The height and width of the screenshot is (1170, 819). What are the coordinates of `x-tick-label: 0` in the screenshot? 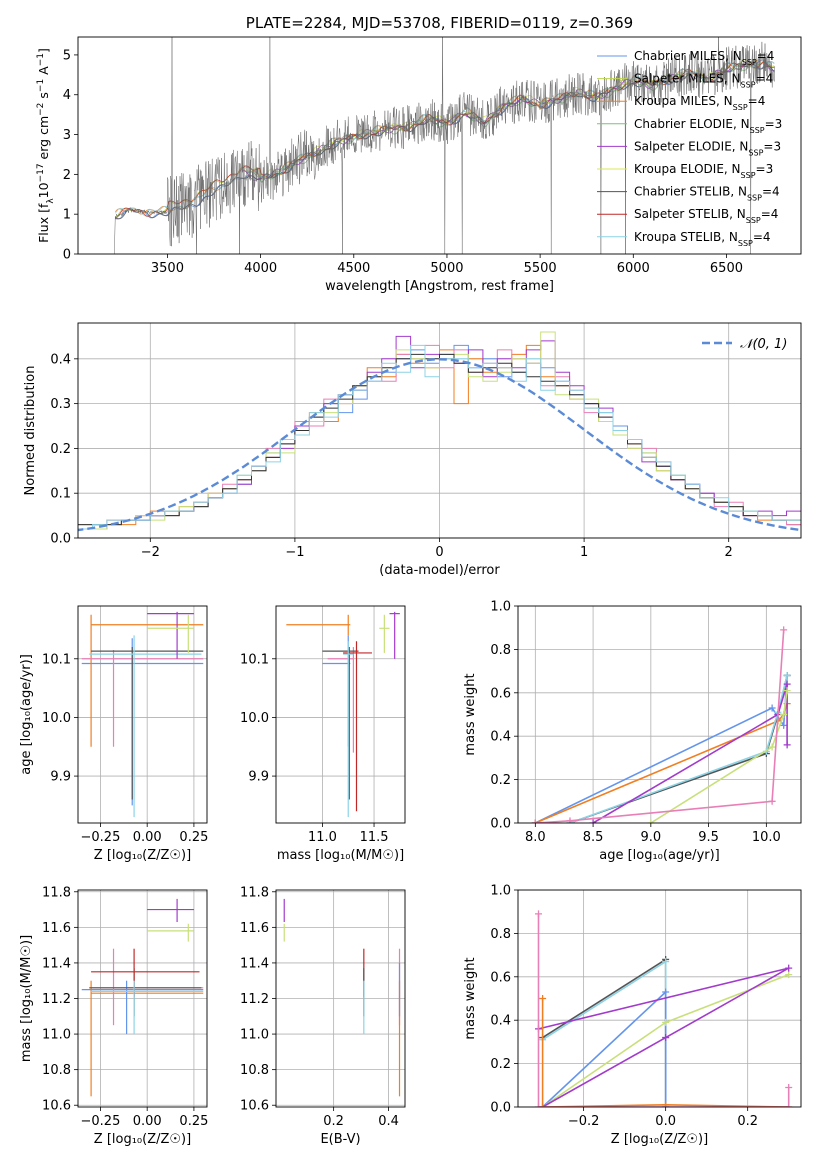 It's located at (439, 552).